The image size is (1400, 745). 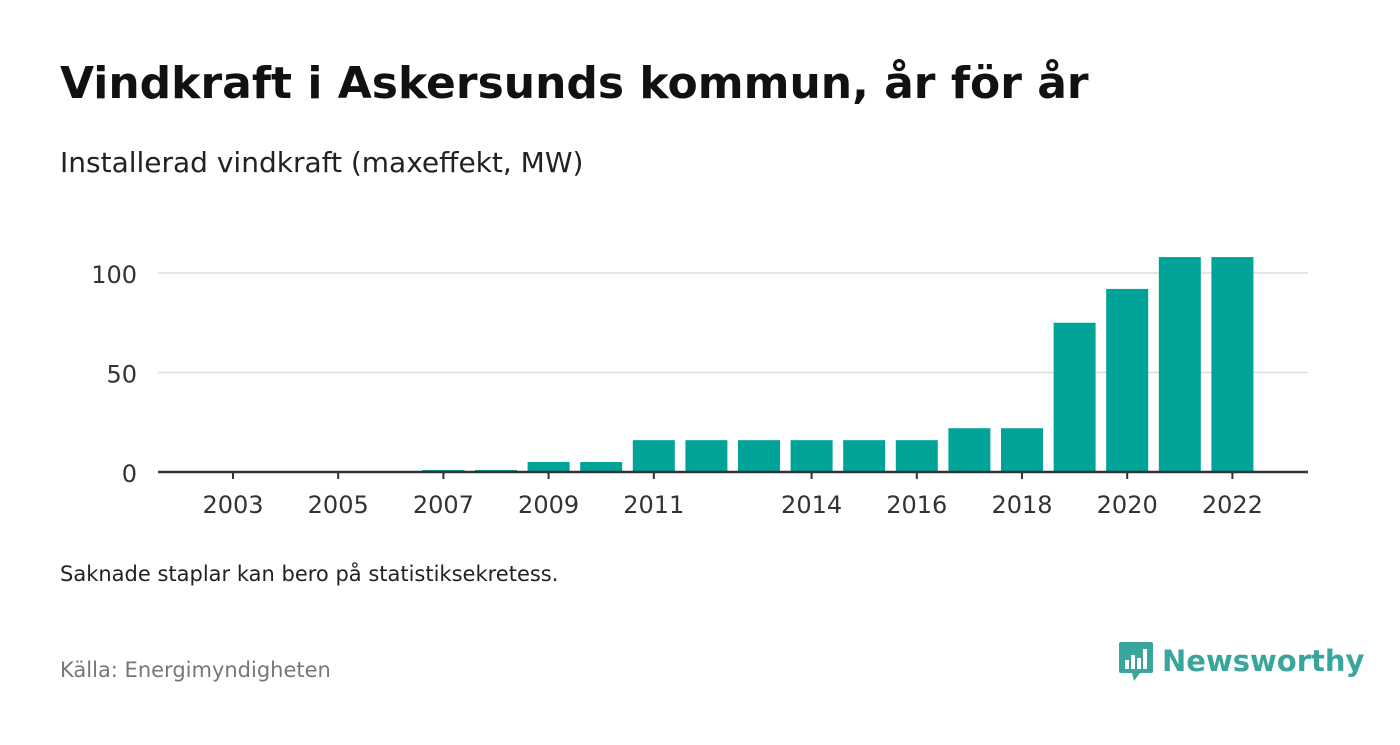 I want to click on x-tick-label: 2007, so click(x=443, y=505).